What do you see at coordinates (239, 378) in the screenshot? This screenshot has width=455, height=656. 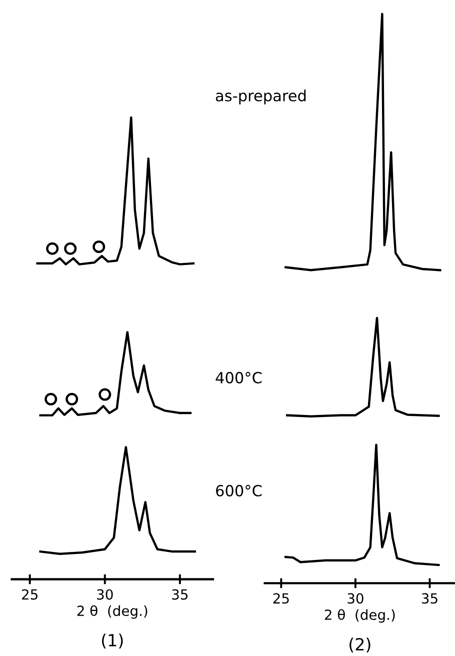 I see `text: 400°C` at bounding box center [239, 378].